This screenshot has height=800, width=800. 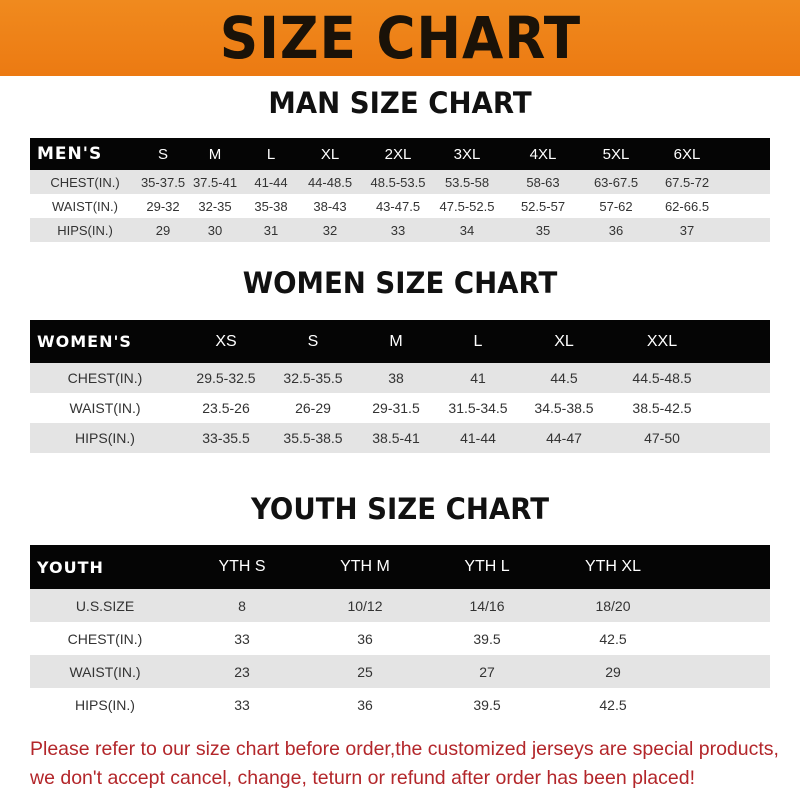 I want to click on table-cell: 23.5-26, so click(x=226, y=408).